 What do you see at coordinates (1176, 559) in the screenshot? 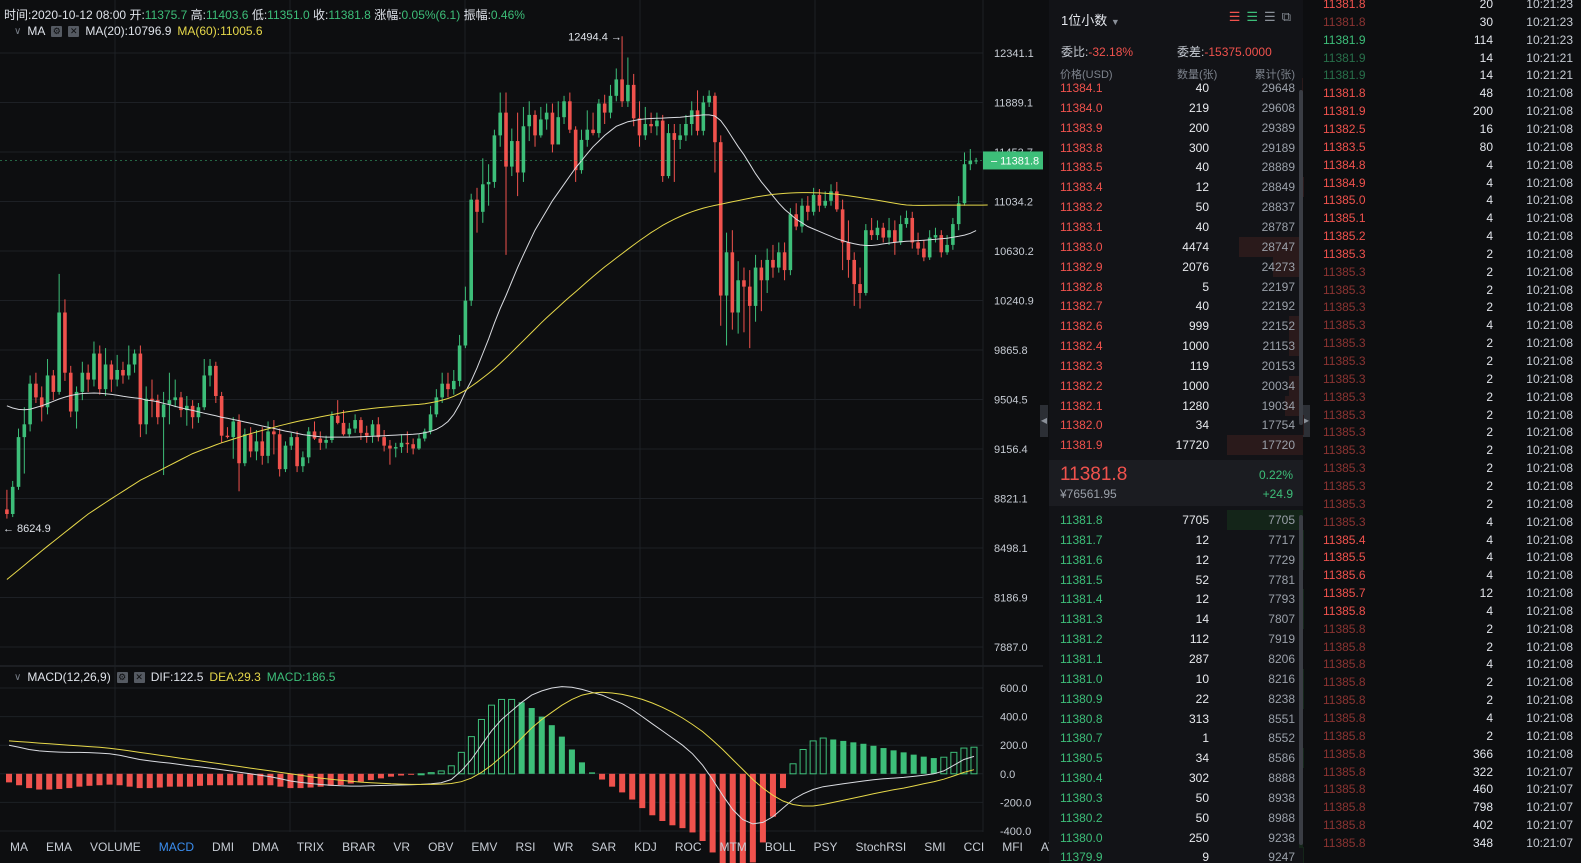
I see `bid-row: 11381.6 12 7729` at bounding box center [1176, 559].